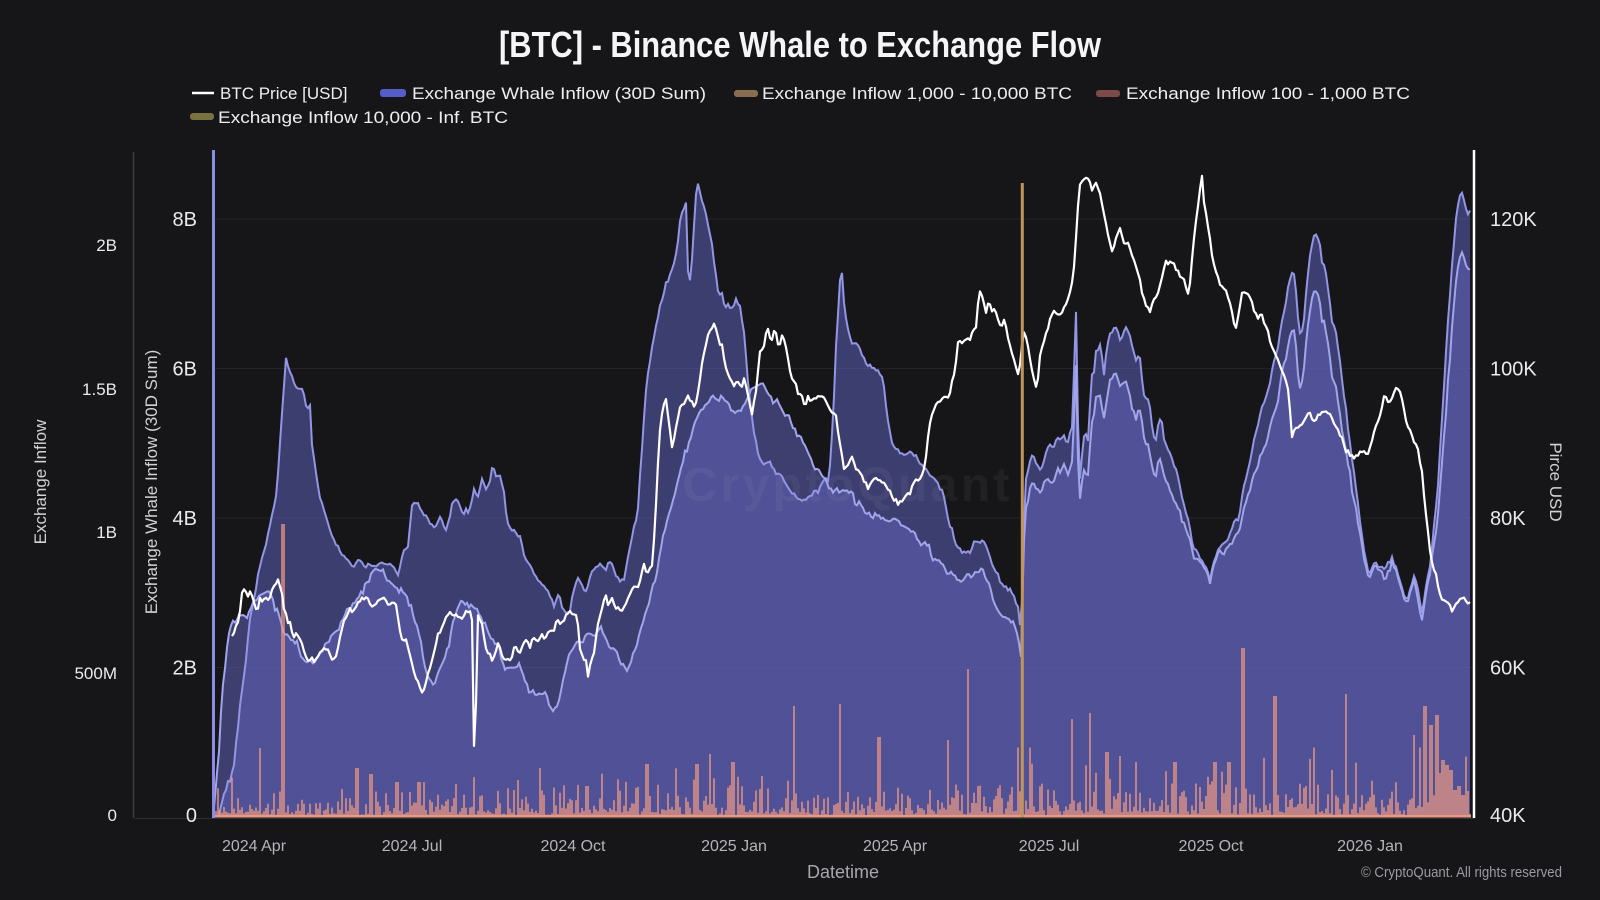  What do you see at coordinates (363, 117) in the screenshot?
I see `svg-text:Exchange Inflow 10,000 - Inf.: Exchange Inflow 10,000 - Inf. BTC` at bounding box center [363, 117].